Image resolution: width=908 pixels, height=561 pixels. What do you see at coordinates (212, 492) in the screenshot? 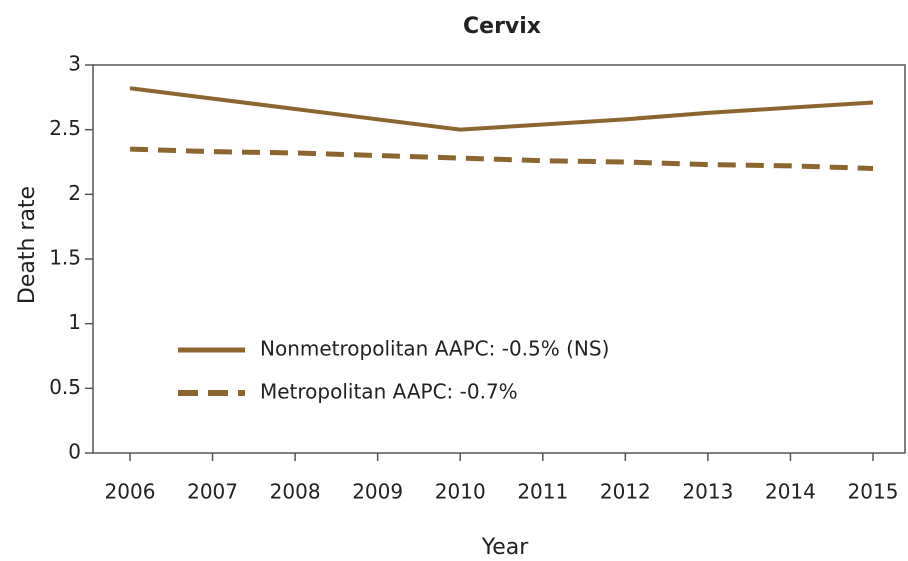
I see `x-tick-label: 2007` at bounding box center [212, 492].